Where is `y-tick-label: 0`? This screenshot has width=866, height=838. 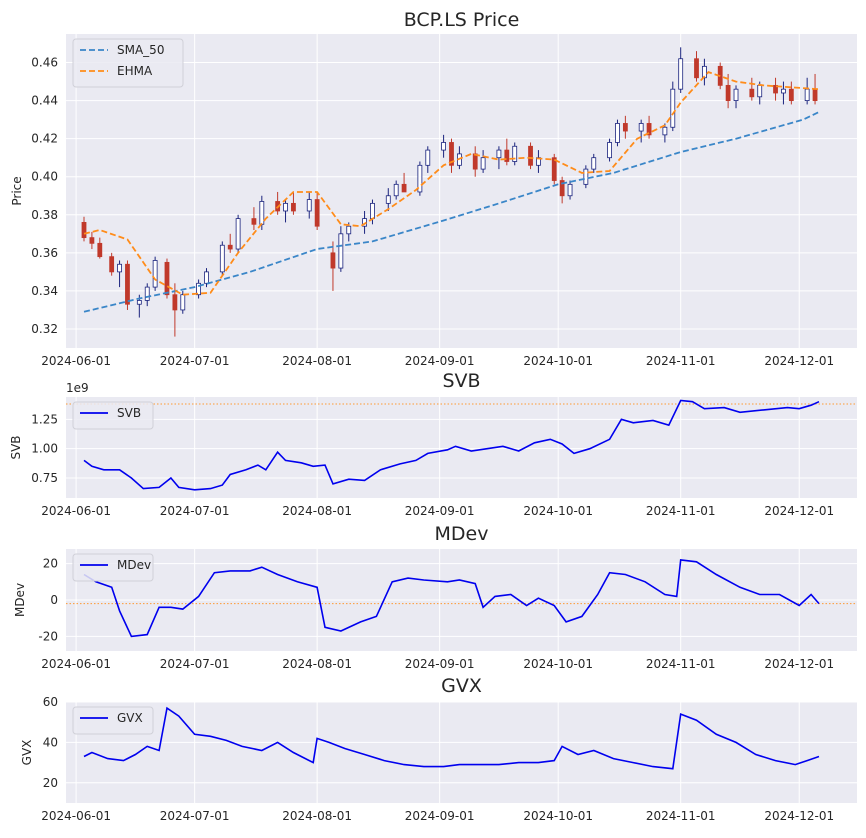 y-tick-label: 0 is located at coordinates (54, 600).